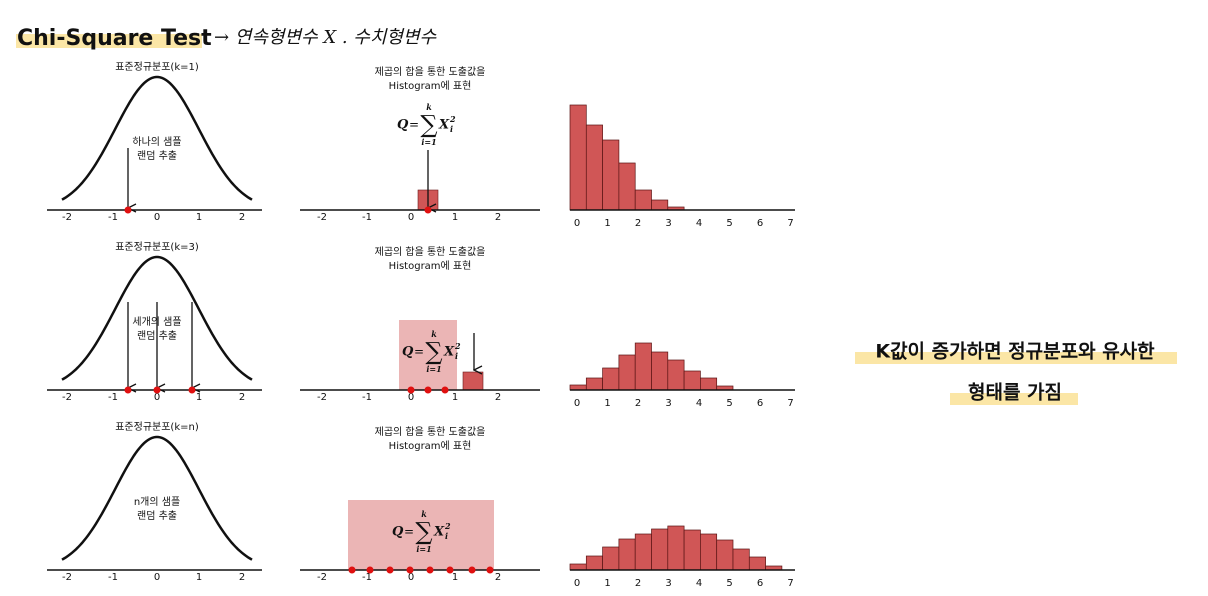 The image size is (1208, 596). What do you see at coordinates (326, 37) in the screenshot?
I see `annotation: → 연속형변수 X . 수치형변수` at bounding box center [326, 37].